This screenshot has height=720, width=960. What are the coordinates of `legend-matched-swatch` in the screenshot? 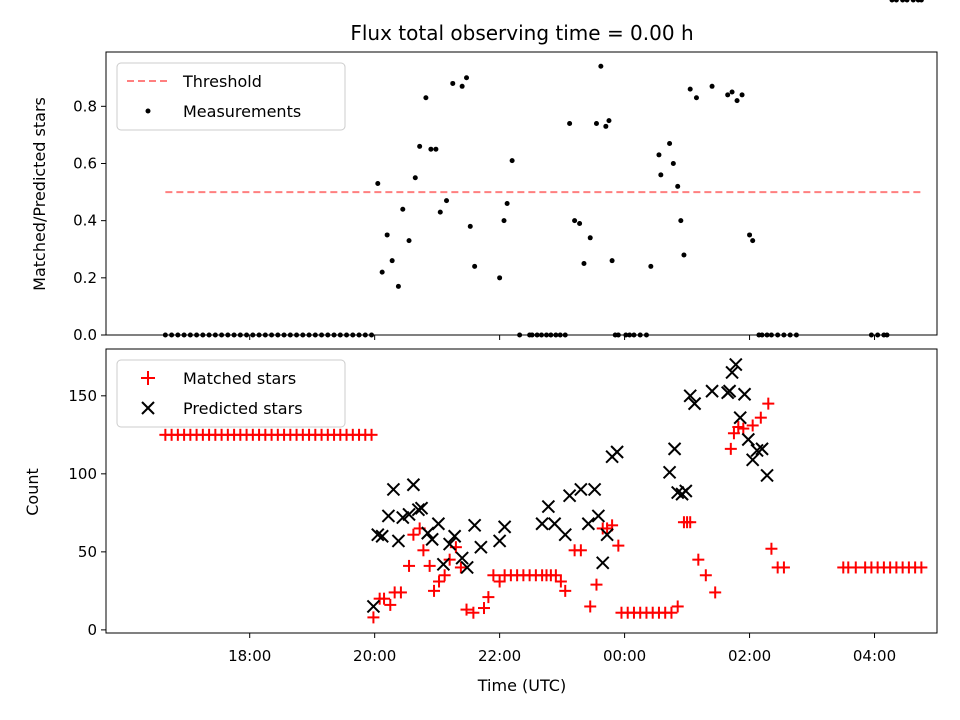 It's located at (148, 378).